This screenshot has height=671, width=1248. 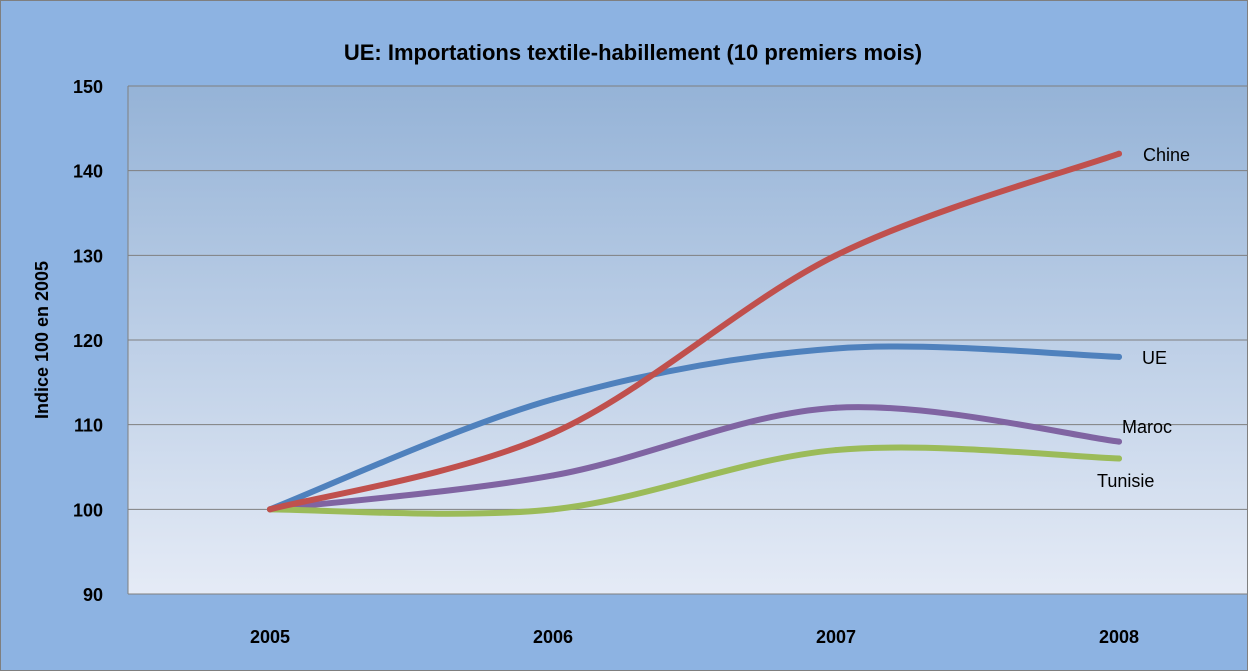 What do you see at coordinates (1143, 318) in the screenshot?
I see `series-labels: Chine UE Maroc Tunisie` at bounding box center [1143, 318].